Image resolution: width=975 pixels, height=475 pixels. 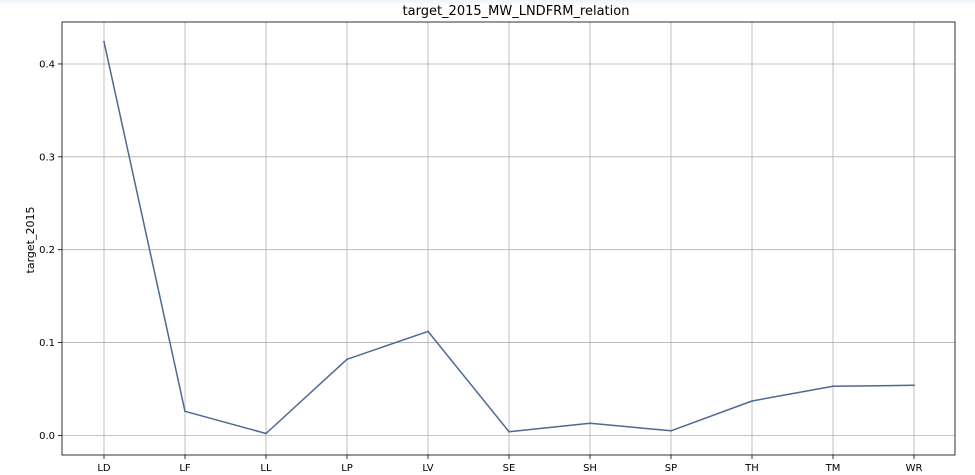 I want to click on y-axis-ticks: 0.0 0.1 0.2 0.3 0.4, so click(x=50, y=250).